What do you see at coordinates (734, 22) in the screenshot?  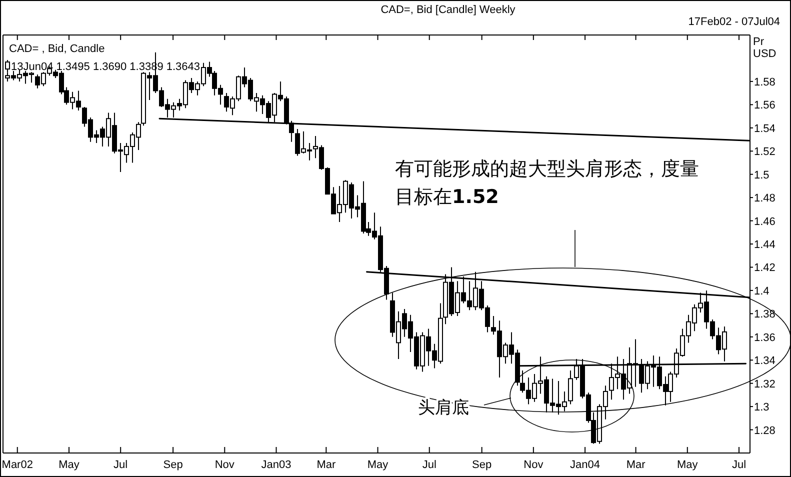 I see `chart-subtitle: 17Feb02 - 07Jul04` at bounding box center [734, 22].